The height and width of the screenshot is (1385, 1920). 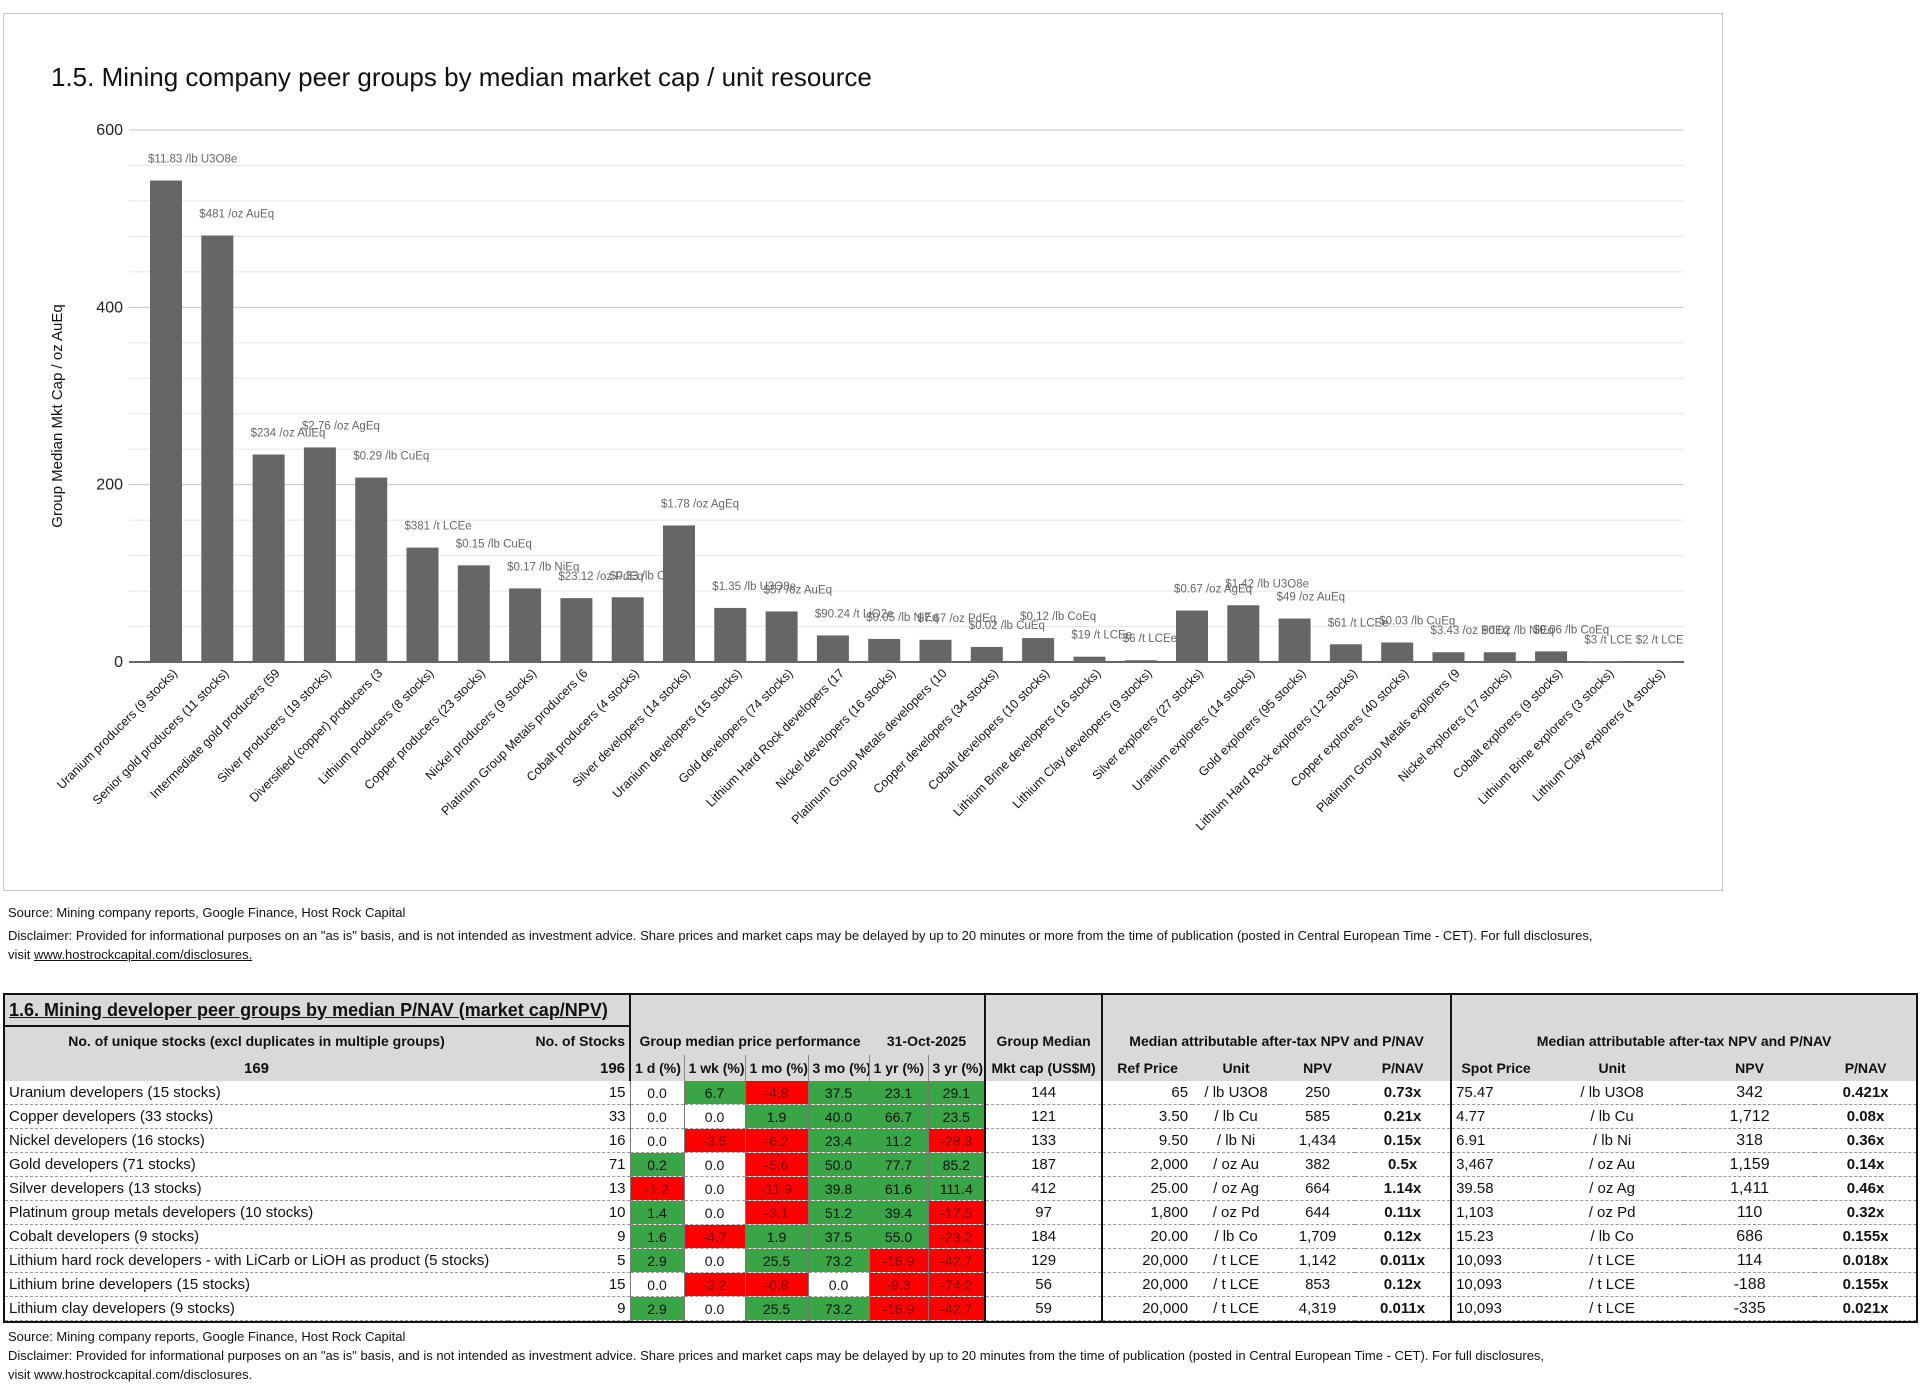 I want to click on perf-cell: 1.9, so click(x=776, y=1116).